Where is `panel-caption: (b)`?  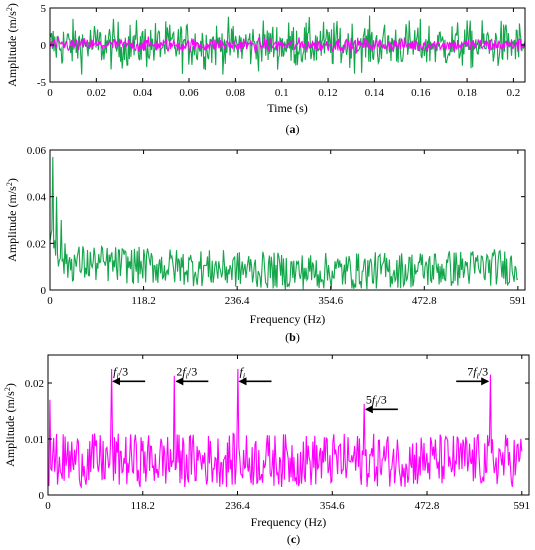
panel-caption: (b) is located at coordinates (292, 337).